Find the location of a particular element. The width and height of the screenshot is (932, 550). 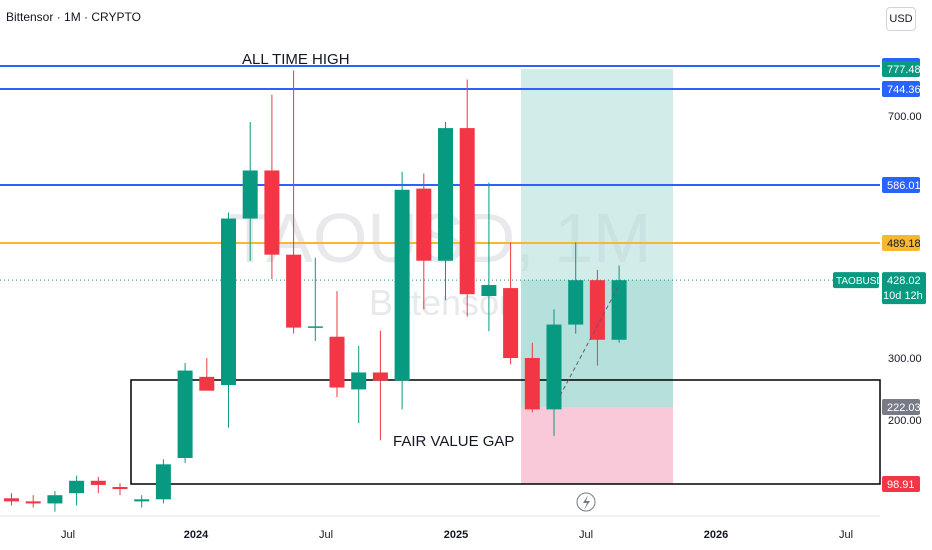

annotation-ath: ALL TIME HIGH is located at coordinates (296, 59).